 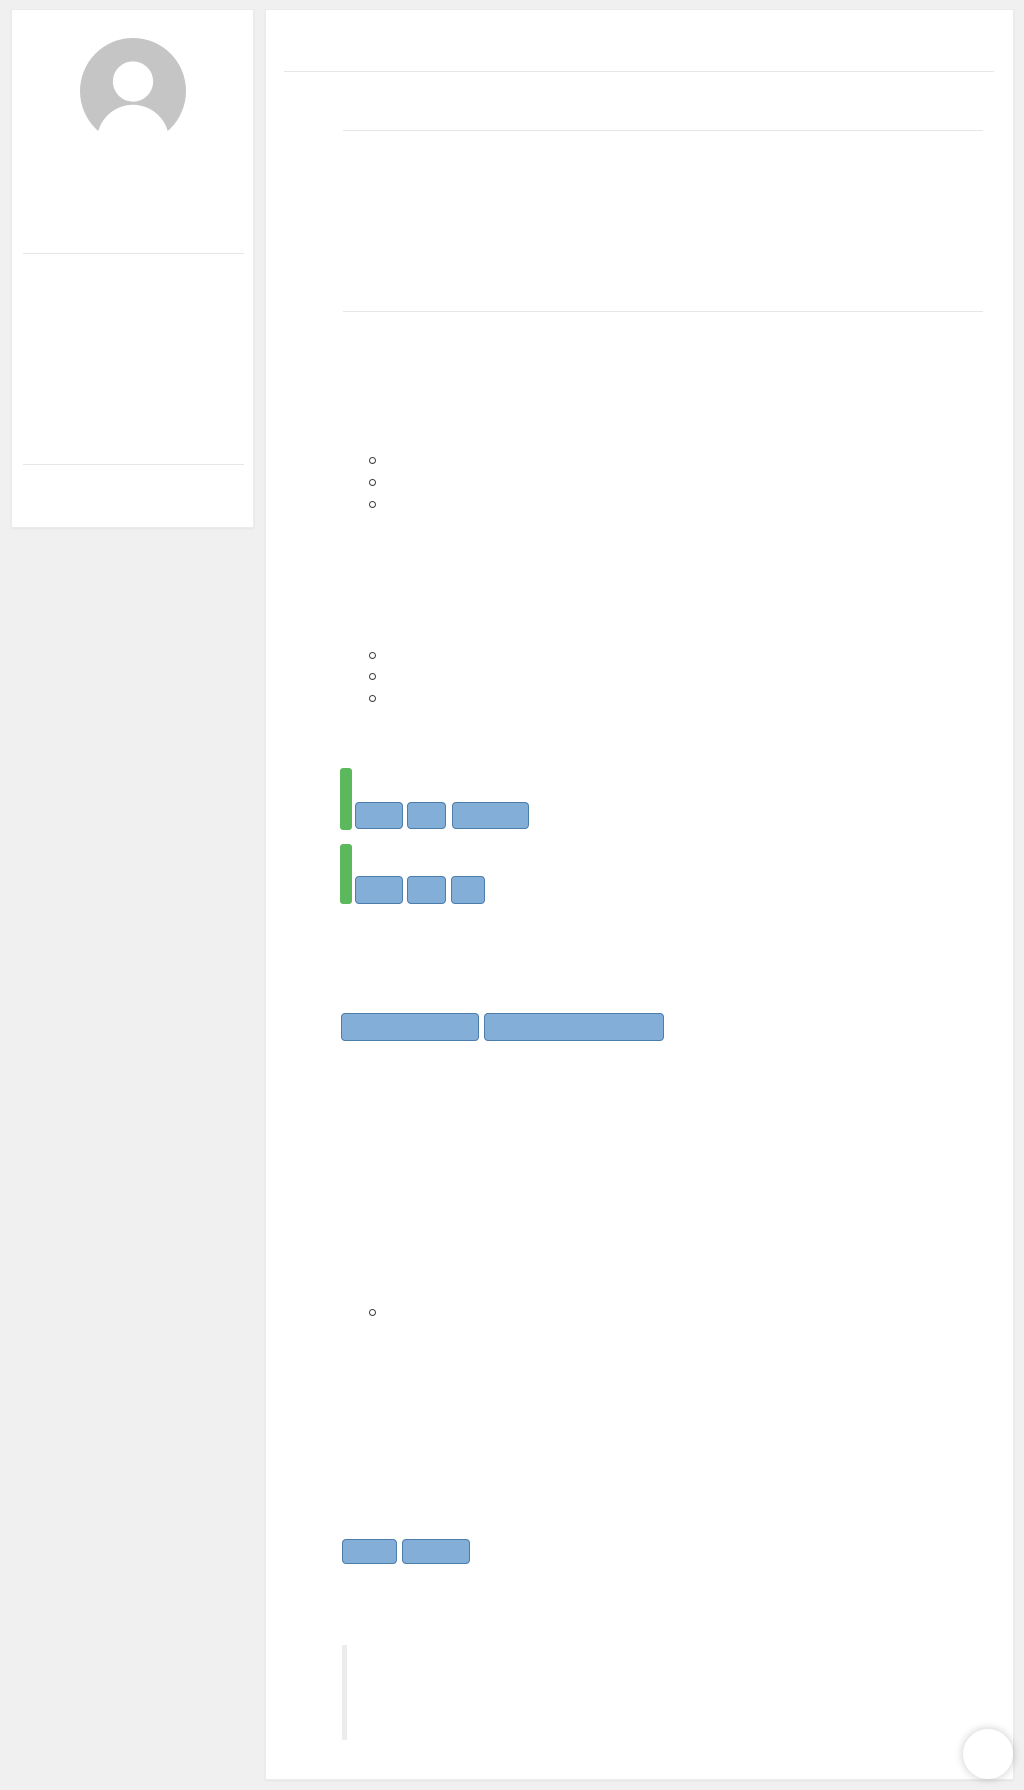 I want to click on summary-section, so click(x=663, y=220).